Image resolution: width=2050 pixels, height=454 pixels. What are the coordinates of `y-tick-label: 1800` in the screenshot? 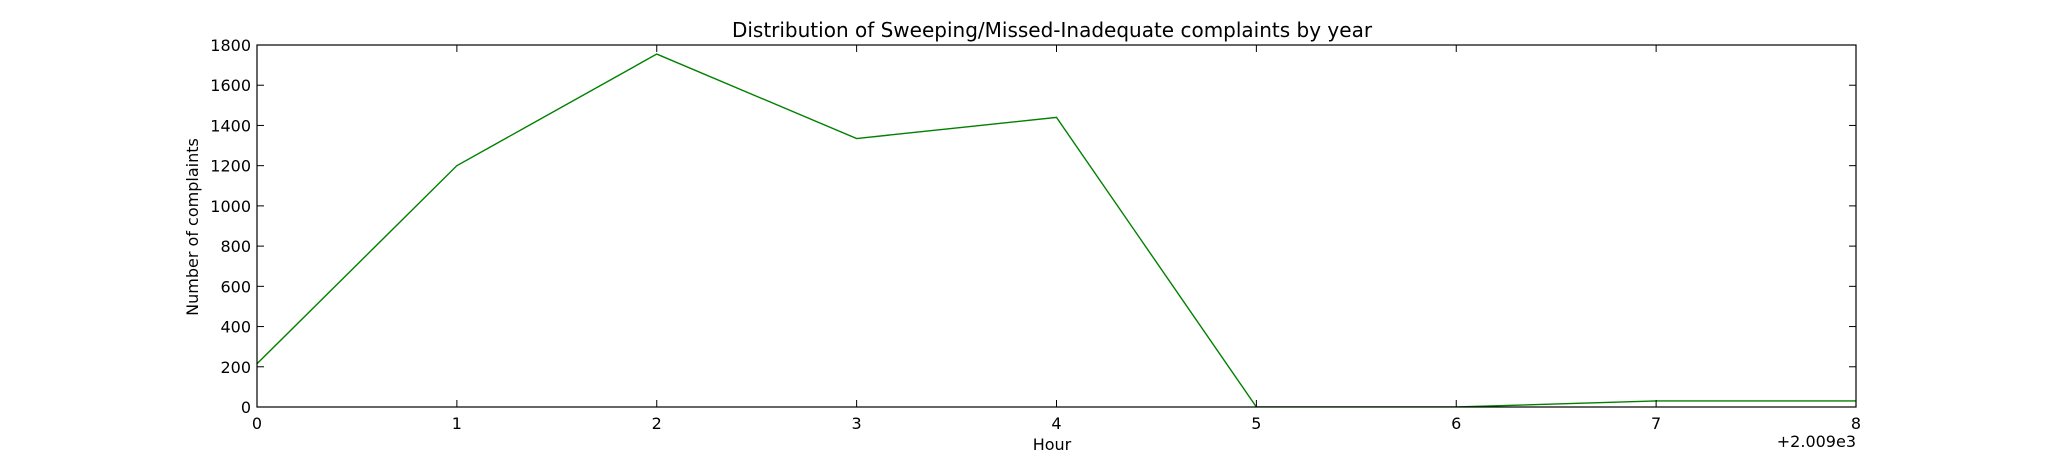 It's located at (230, 45).